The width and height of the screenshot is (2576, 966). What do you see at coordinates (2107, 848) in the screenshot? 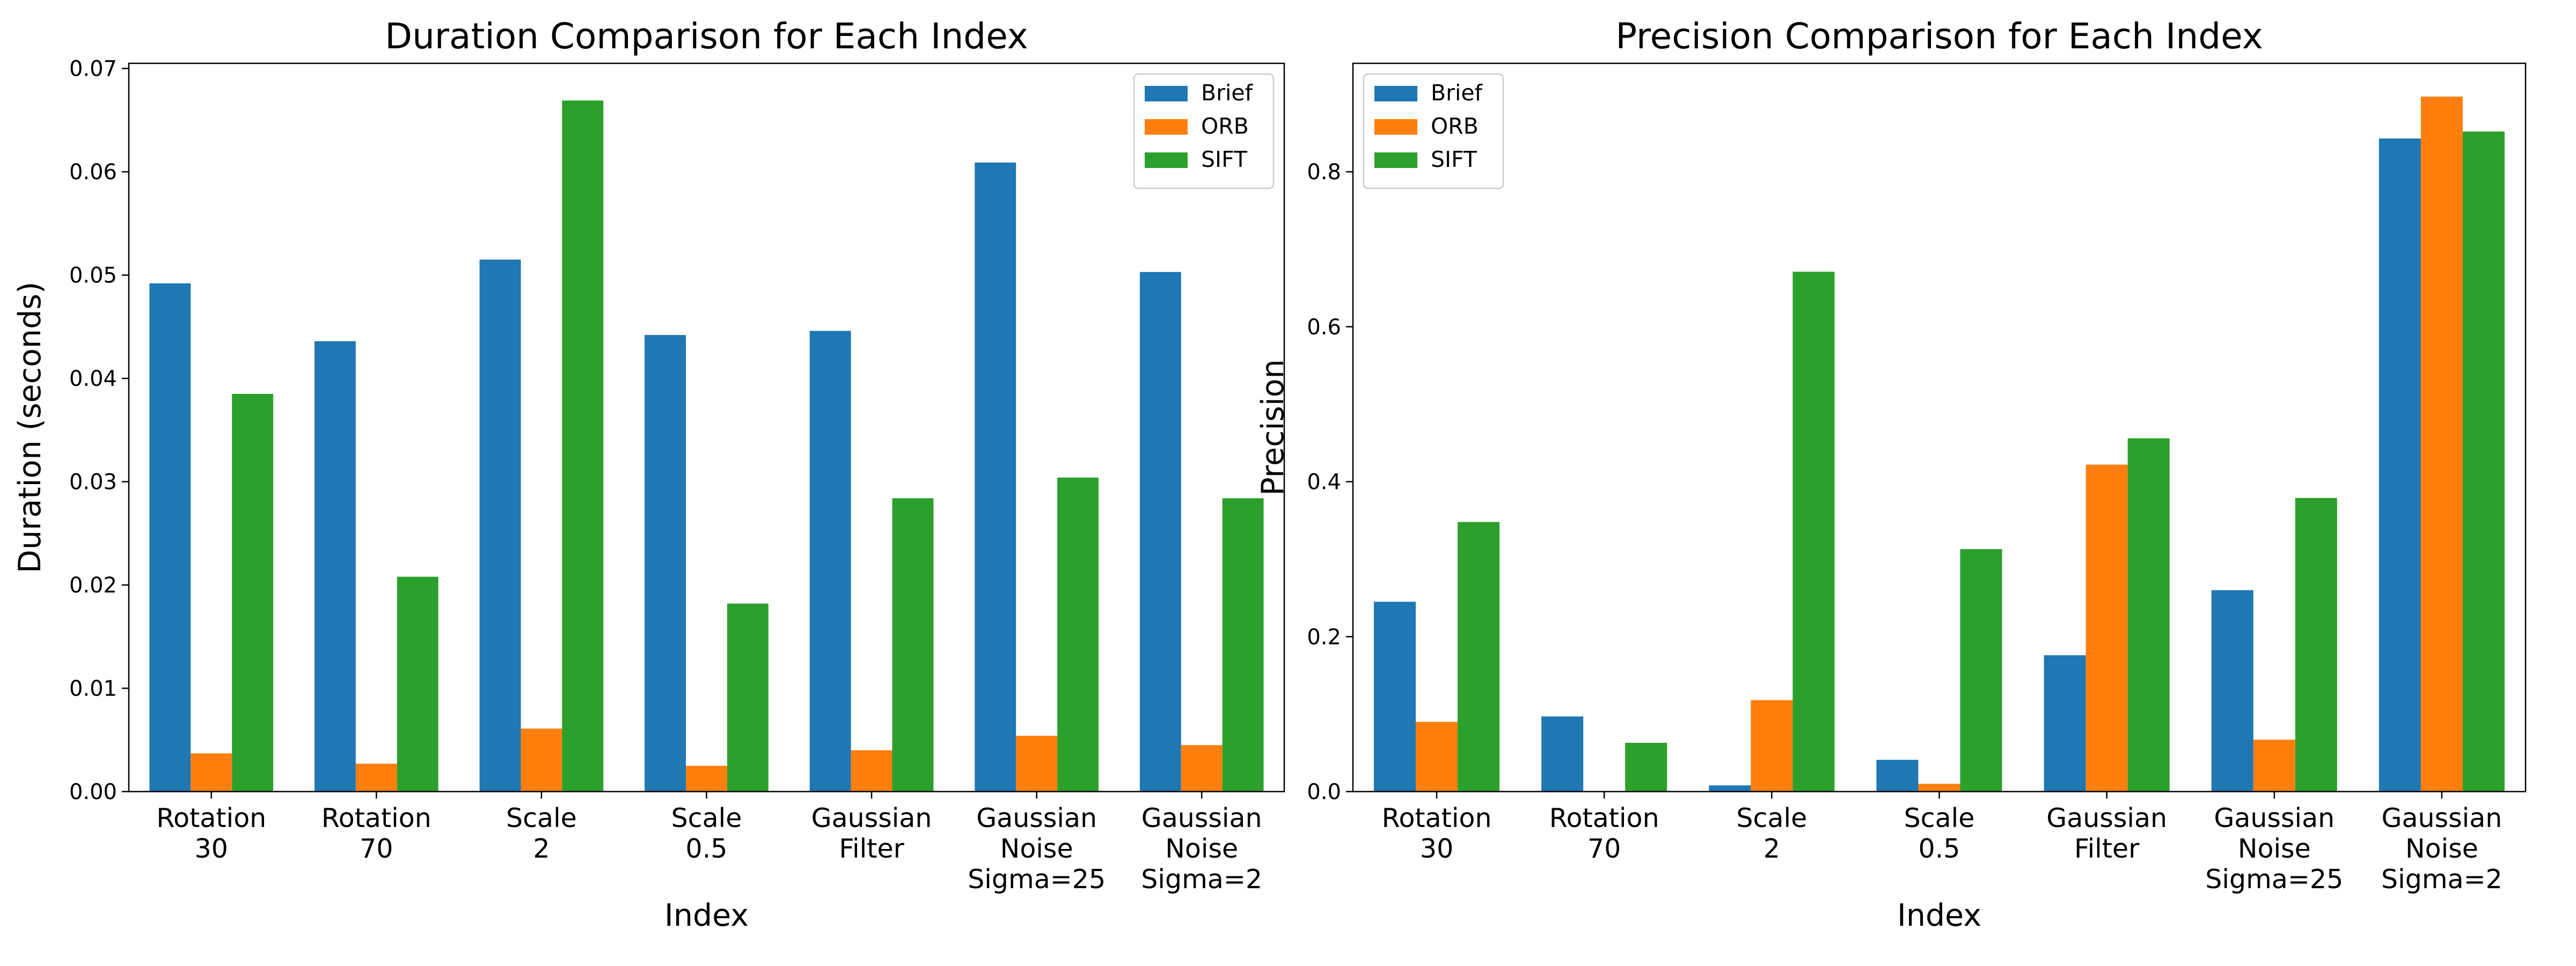
I see `x-tick-label-line: Filter` at bounding box center [2107, 848].